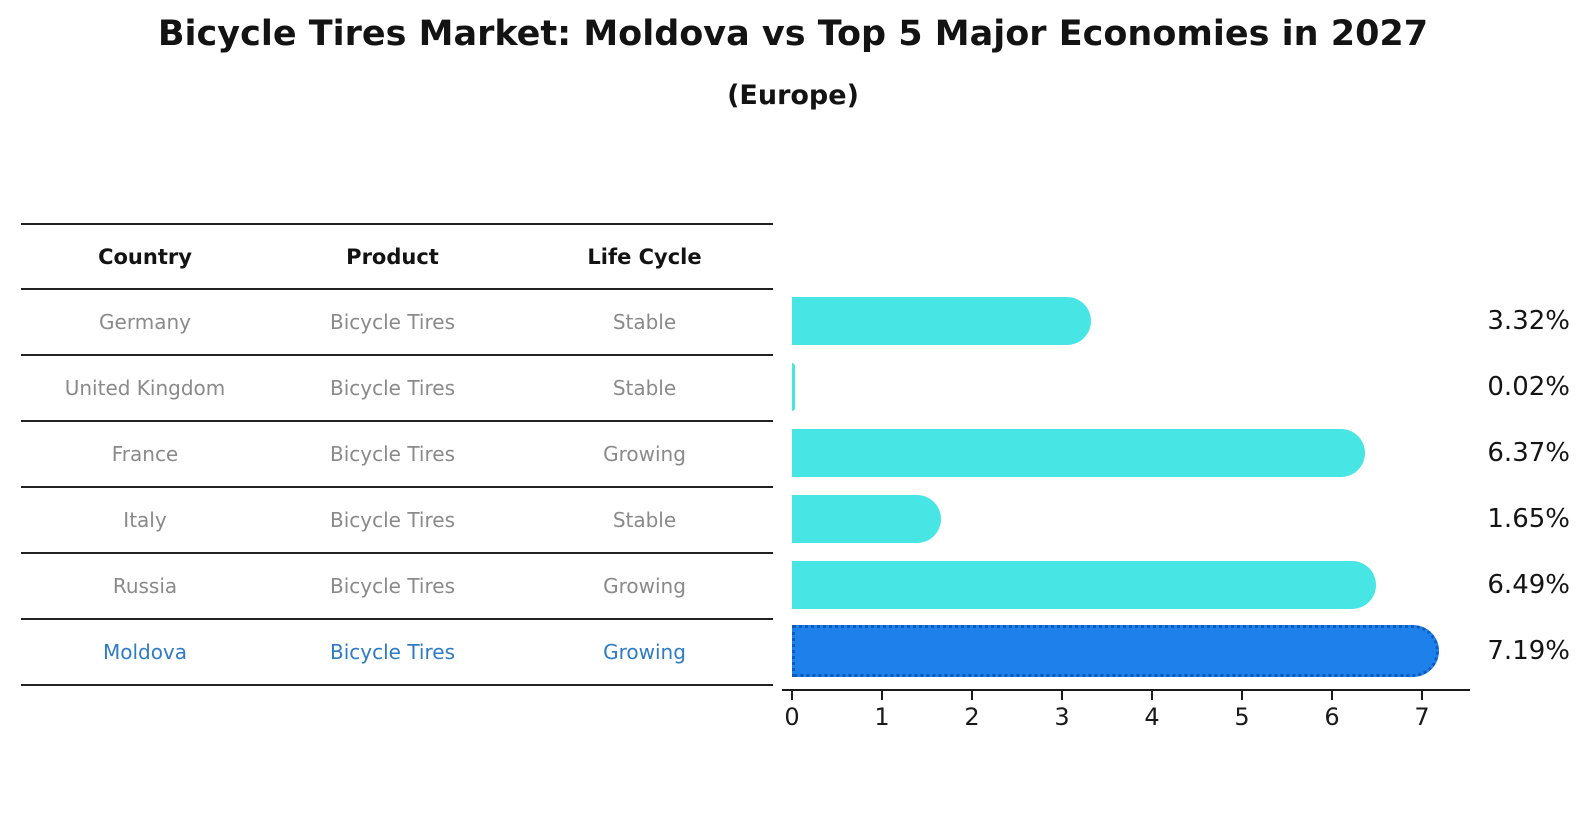 The width and height of the screenshot is (1586, 823). I want to click on table-header-row: Country Product Life Cycle, so click(397, 256).